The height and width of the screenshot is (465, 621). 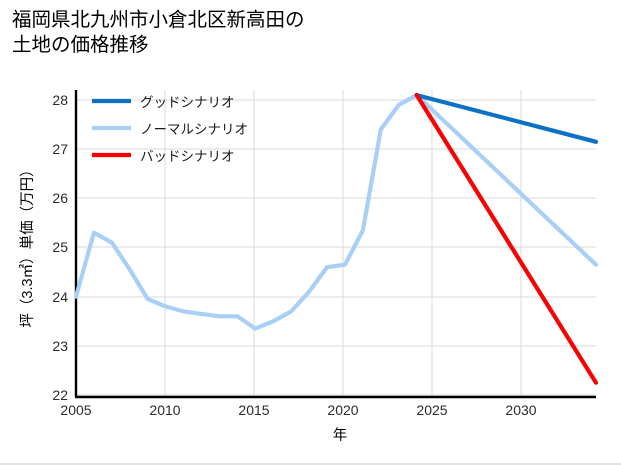 What do you see at coordinates (75, 410) in the screenshot?
I see `x-tick-2005: 2005` at bounding box center [75, 410].